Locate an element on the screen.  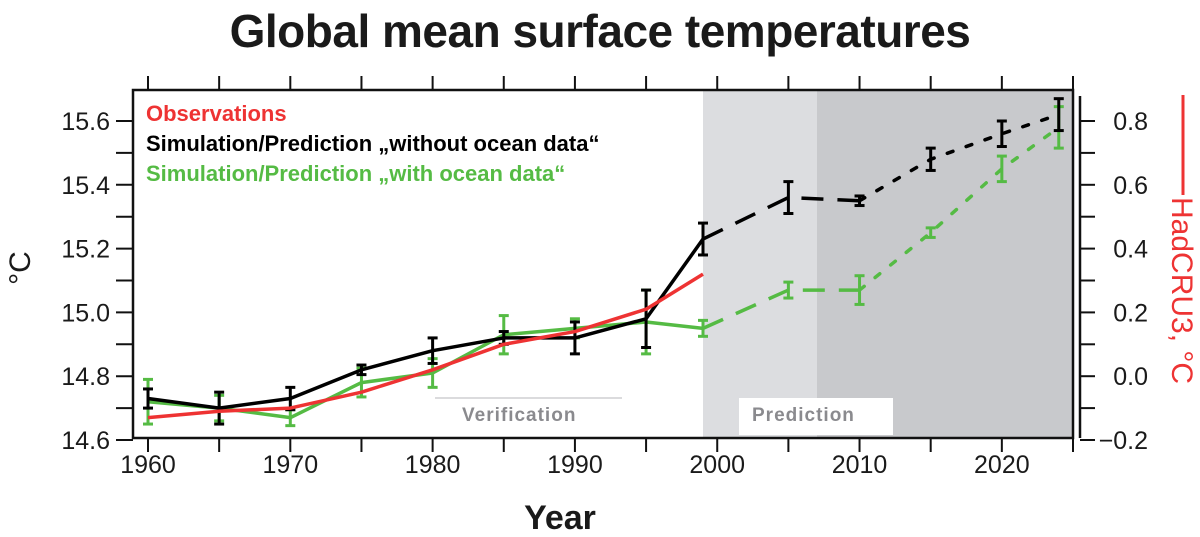
x-tick-label: 1980 is located at coordinates (433, 465).